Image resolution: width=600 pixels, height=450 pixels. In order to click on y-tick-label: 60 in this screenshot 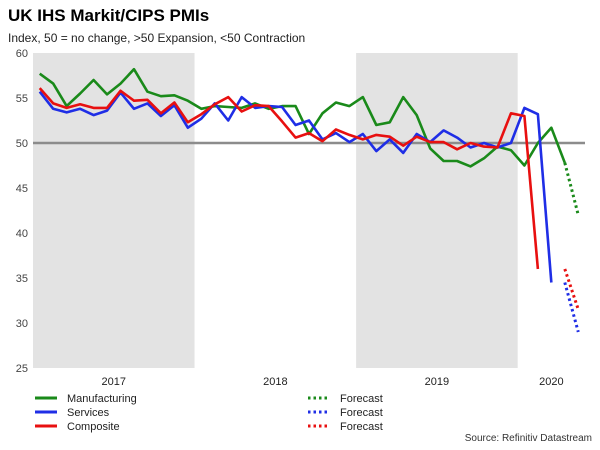, I will do `click(22, 54)`.